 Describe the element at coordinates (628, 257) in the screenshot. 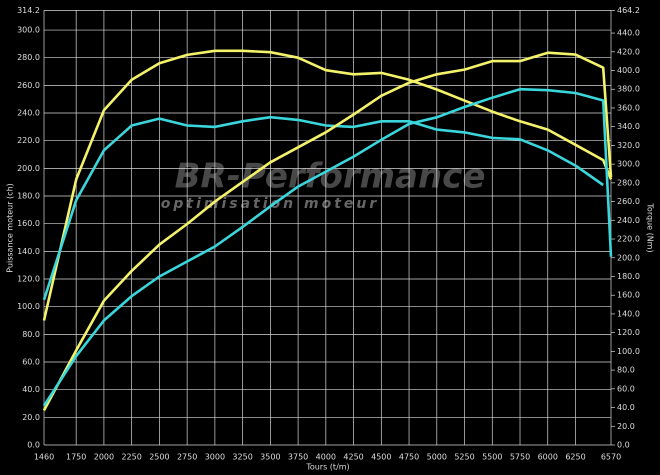

I see `y2-tick-label: 200.0` at that location.